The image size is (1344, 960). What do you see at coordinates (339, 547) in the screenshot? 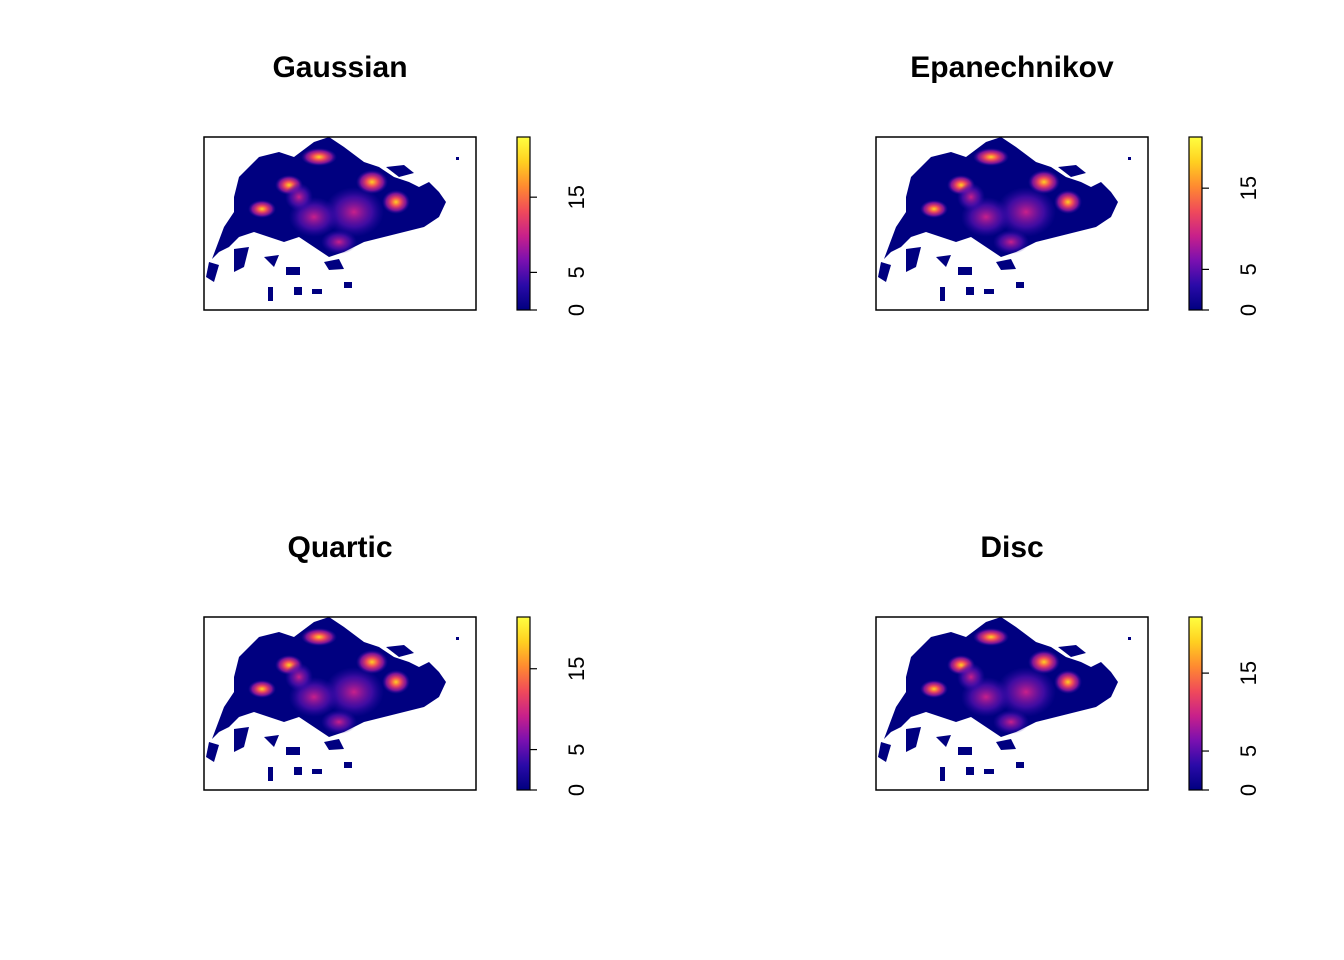
I see `panel-title: Quartic` at bounding box center [339, 547].